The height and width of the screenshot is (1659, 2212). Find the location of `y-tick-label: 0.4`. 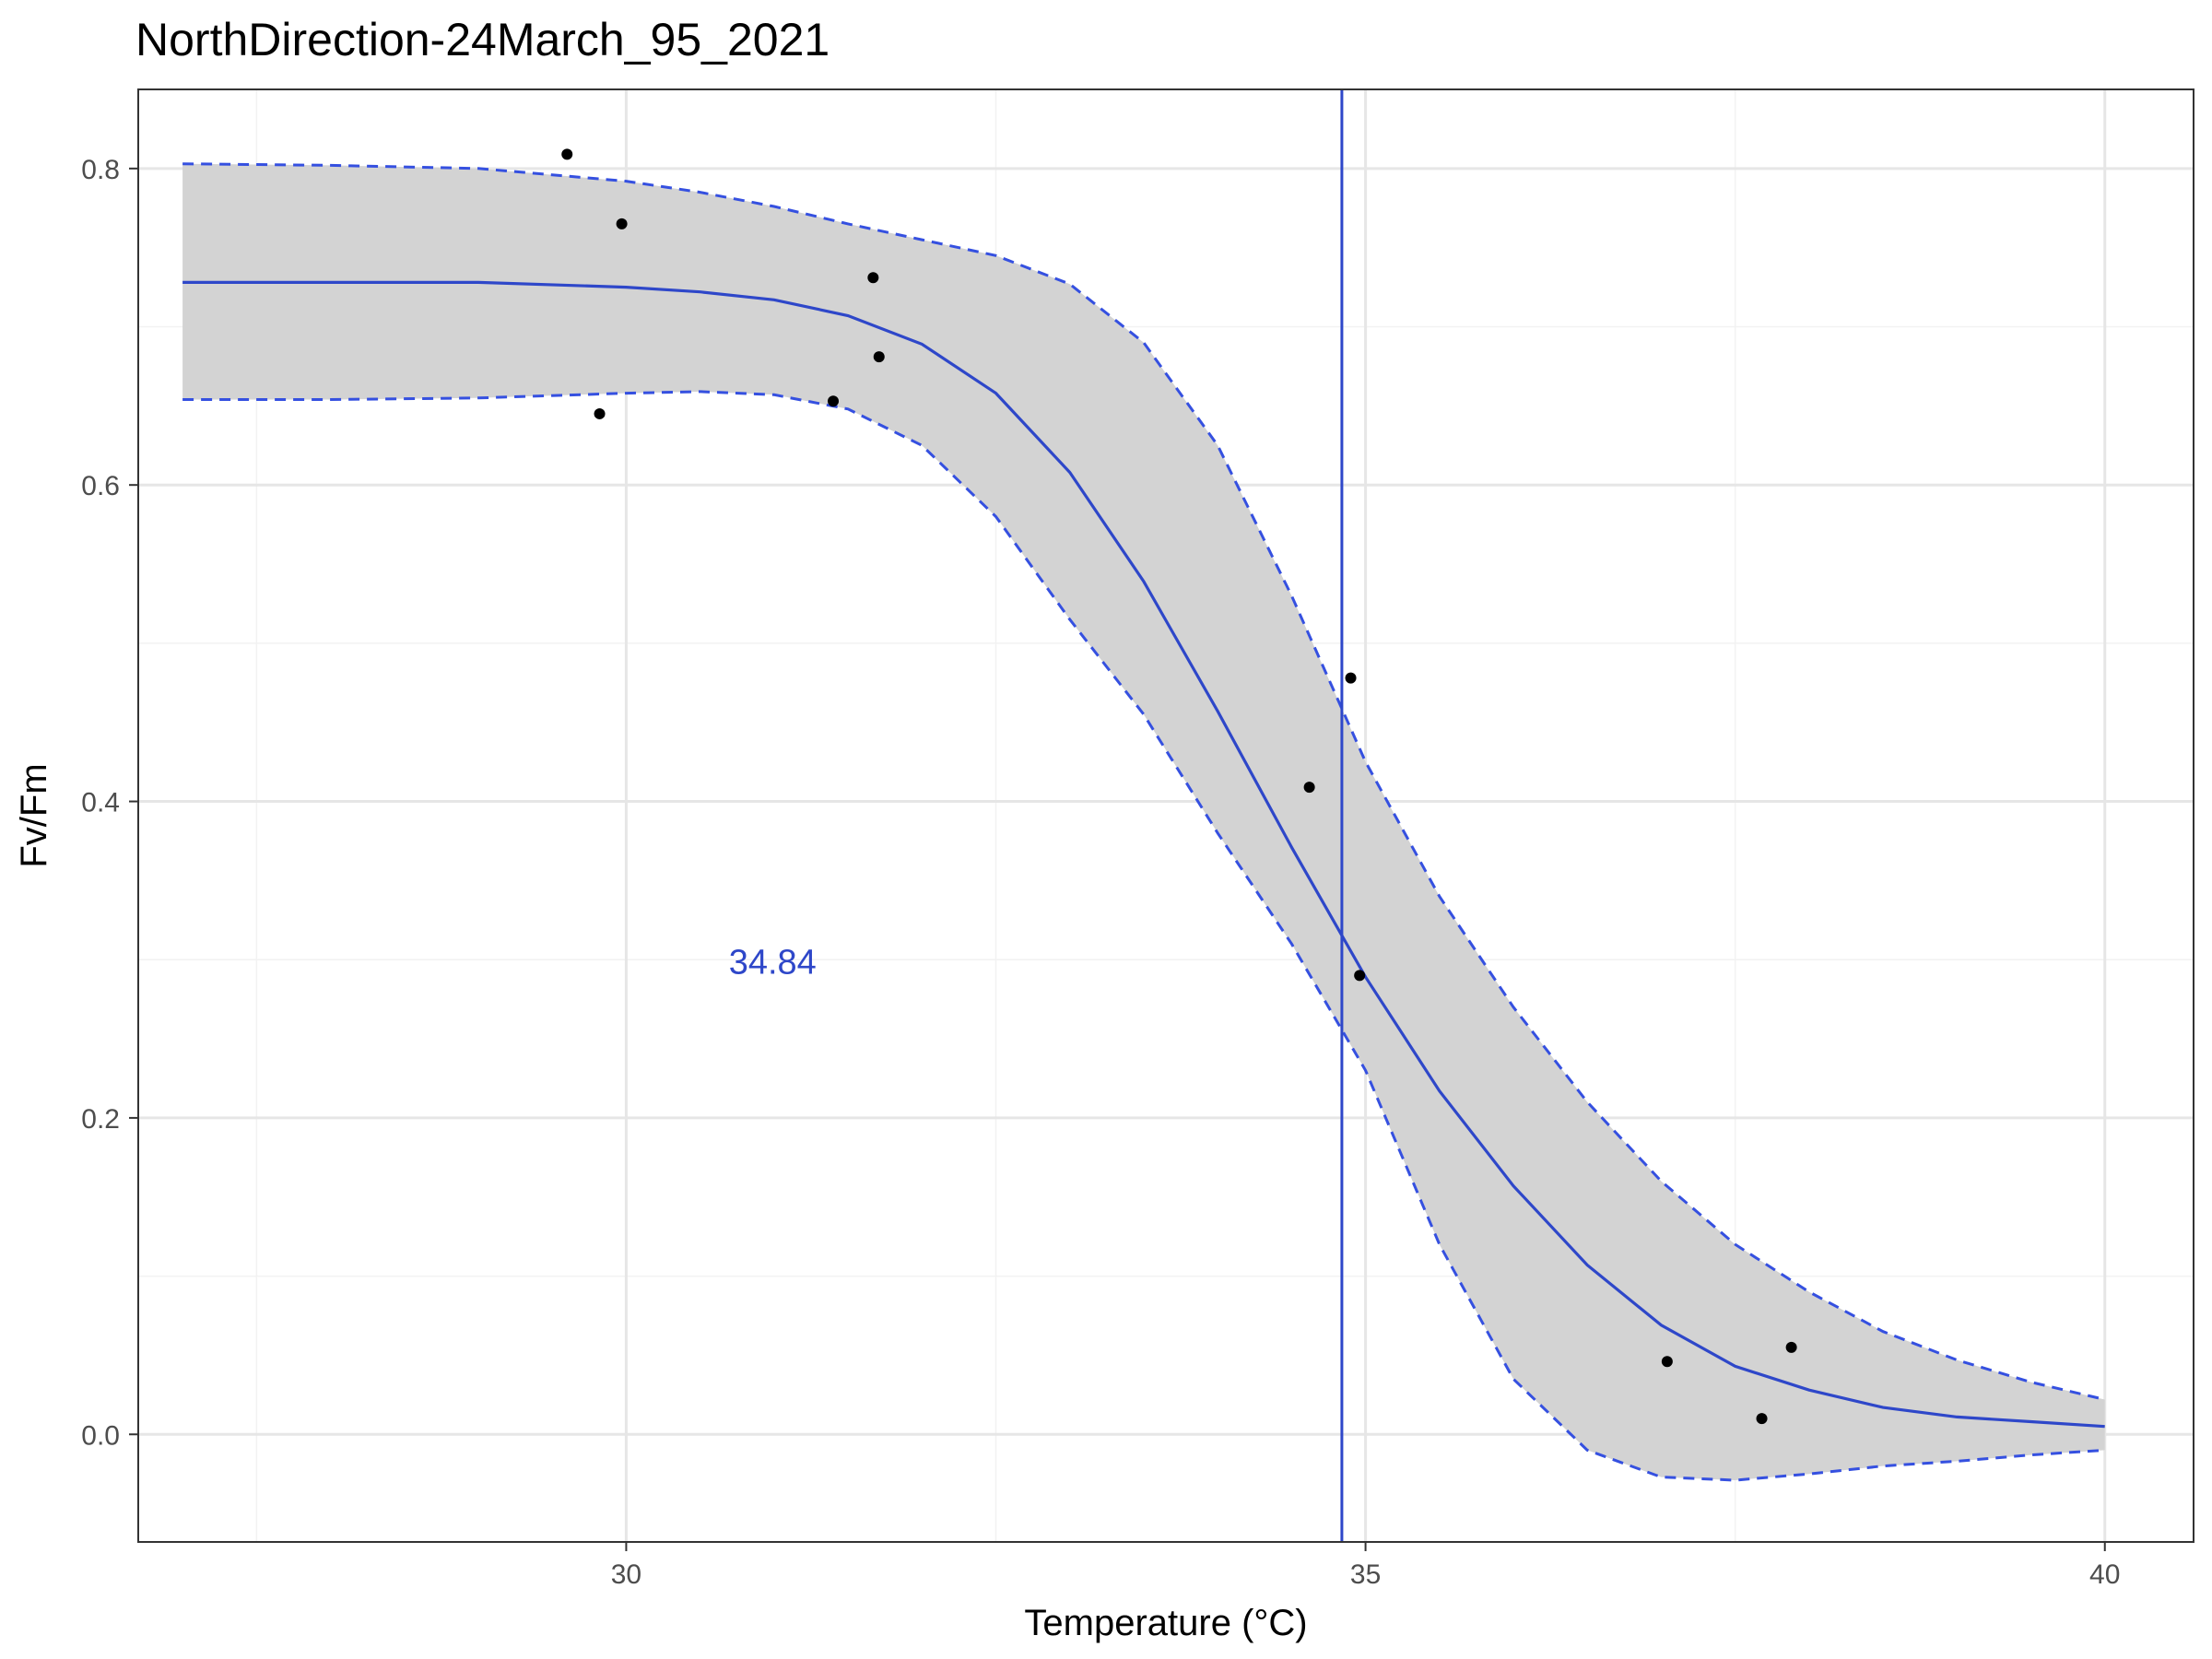

y-tick-label: 0.4 is located at coordinates (100, 803).